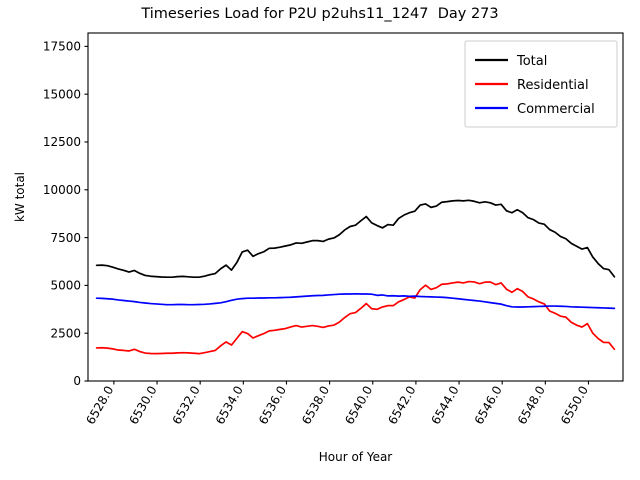  Describe the element at coordinates (99, 405) in the screenshot. I see `x-tick-label: 6528.0` at that location.